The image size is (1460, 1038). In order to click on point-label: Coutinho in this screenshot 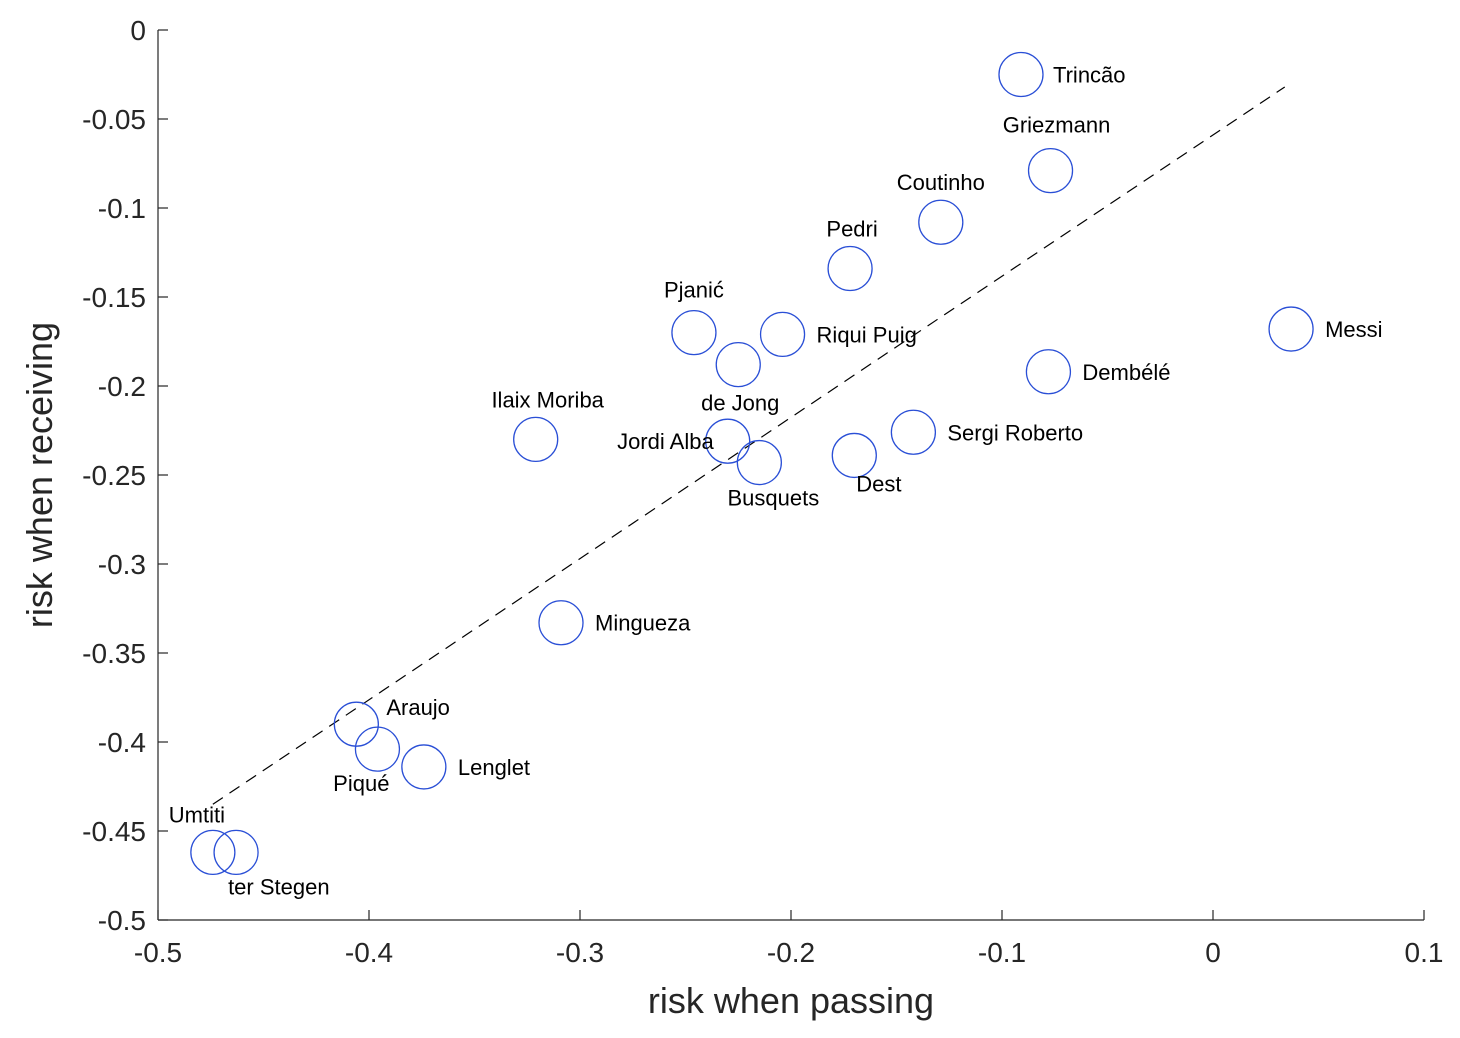, I will do `click(941, 182)`.